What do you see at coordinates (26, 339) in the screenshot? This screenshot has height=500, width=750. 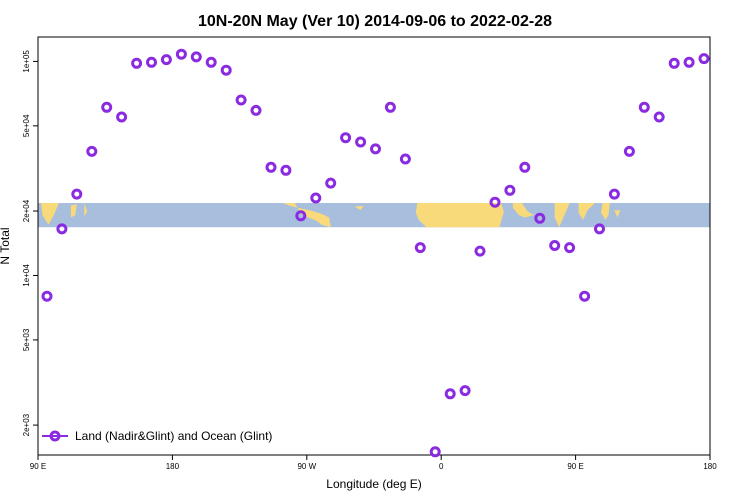 I see `y-tick-label-1: 5e+03` at bounding box center [26, 339].